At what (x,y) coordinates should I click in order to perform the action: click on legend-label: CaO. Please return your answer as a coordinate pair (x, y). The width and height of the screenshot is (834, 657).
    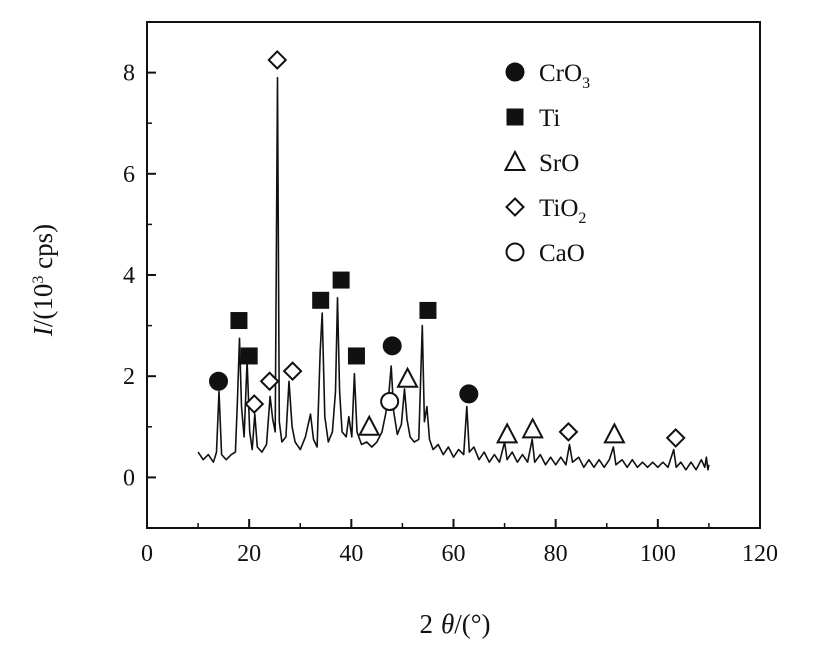
    Looking at the image, I should click on (562, 253).